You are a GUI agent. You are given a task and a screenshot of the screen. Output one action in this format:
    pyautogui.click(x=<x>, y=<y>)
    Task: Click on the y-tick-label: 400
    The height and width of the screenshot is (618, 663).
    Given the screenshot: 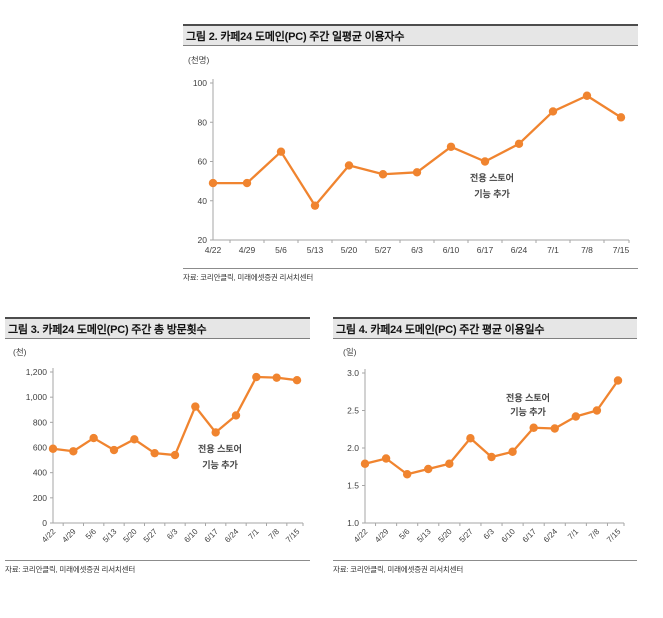 What is the action you would take?
    pyautogui.click(x=40, y=473)
    